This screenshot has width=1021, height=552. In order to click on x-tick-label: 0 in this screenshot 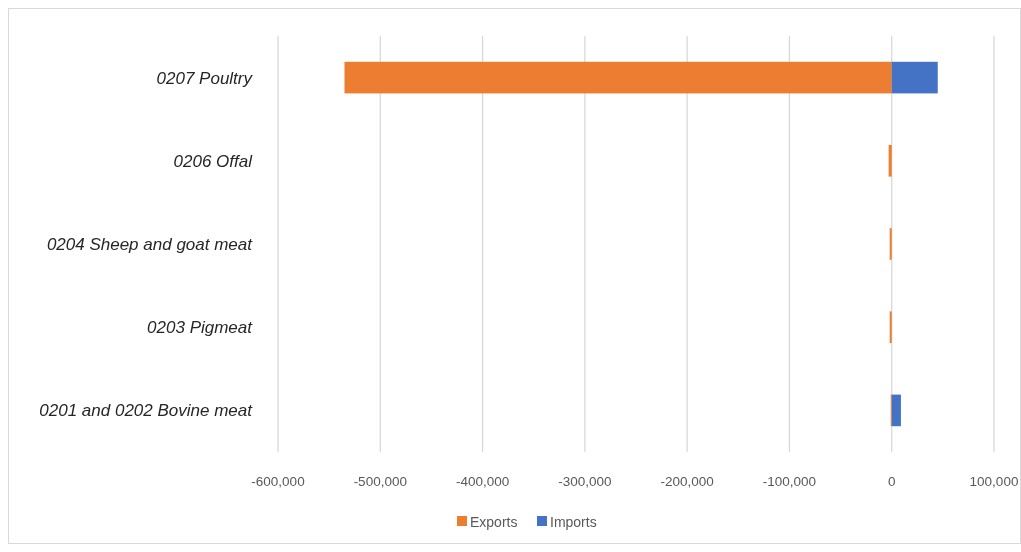, I will do `click(891, 481)`.